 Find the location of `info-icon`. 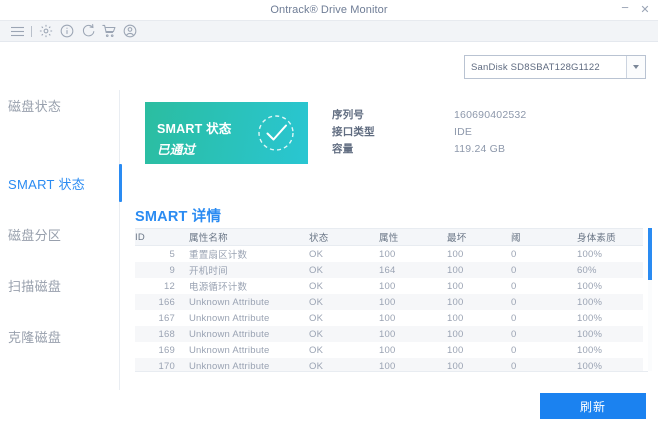

info-icon is located at coordinates (66, 31).